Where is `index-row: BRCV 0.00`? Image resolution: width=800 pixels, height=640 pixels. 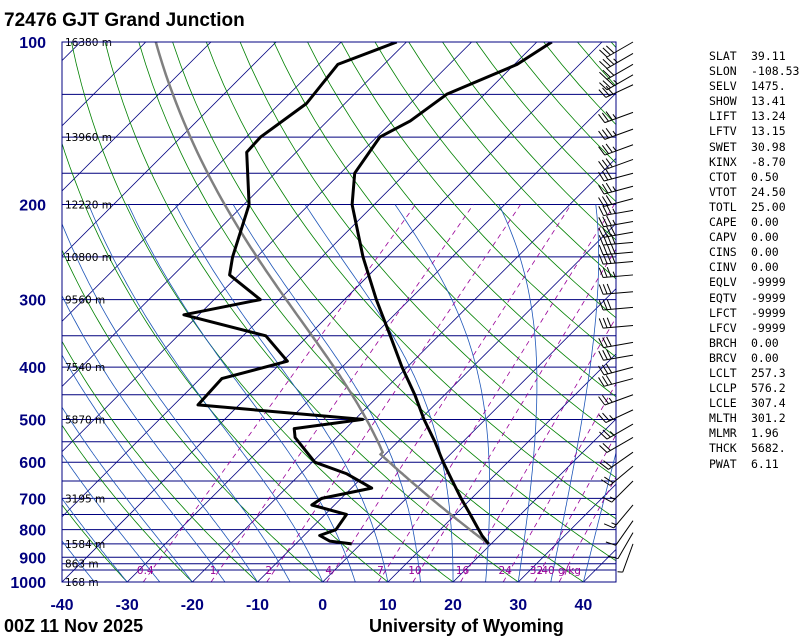 index-row: BRCV 0.00 is located at coordinates (754, 358).